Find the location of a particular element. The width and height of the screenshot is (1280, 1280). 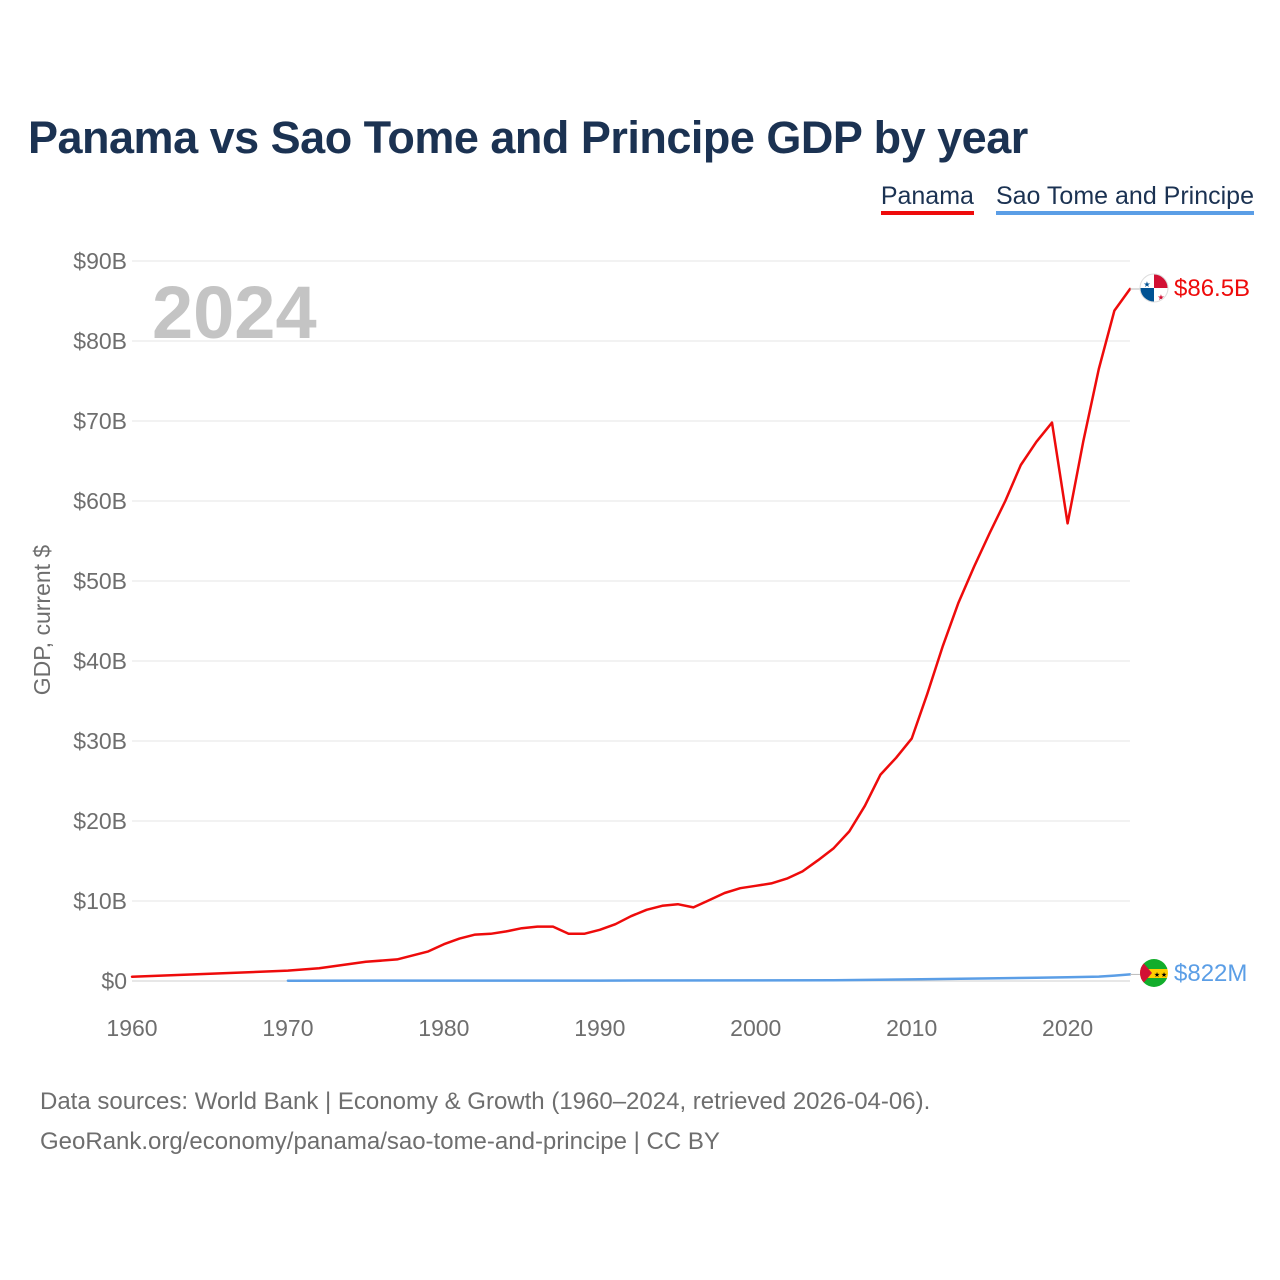

legend-swatch-sao-tome is located at coordinates (1124, 213).